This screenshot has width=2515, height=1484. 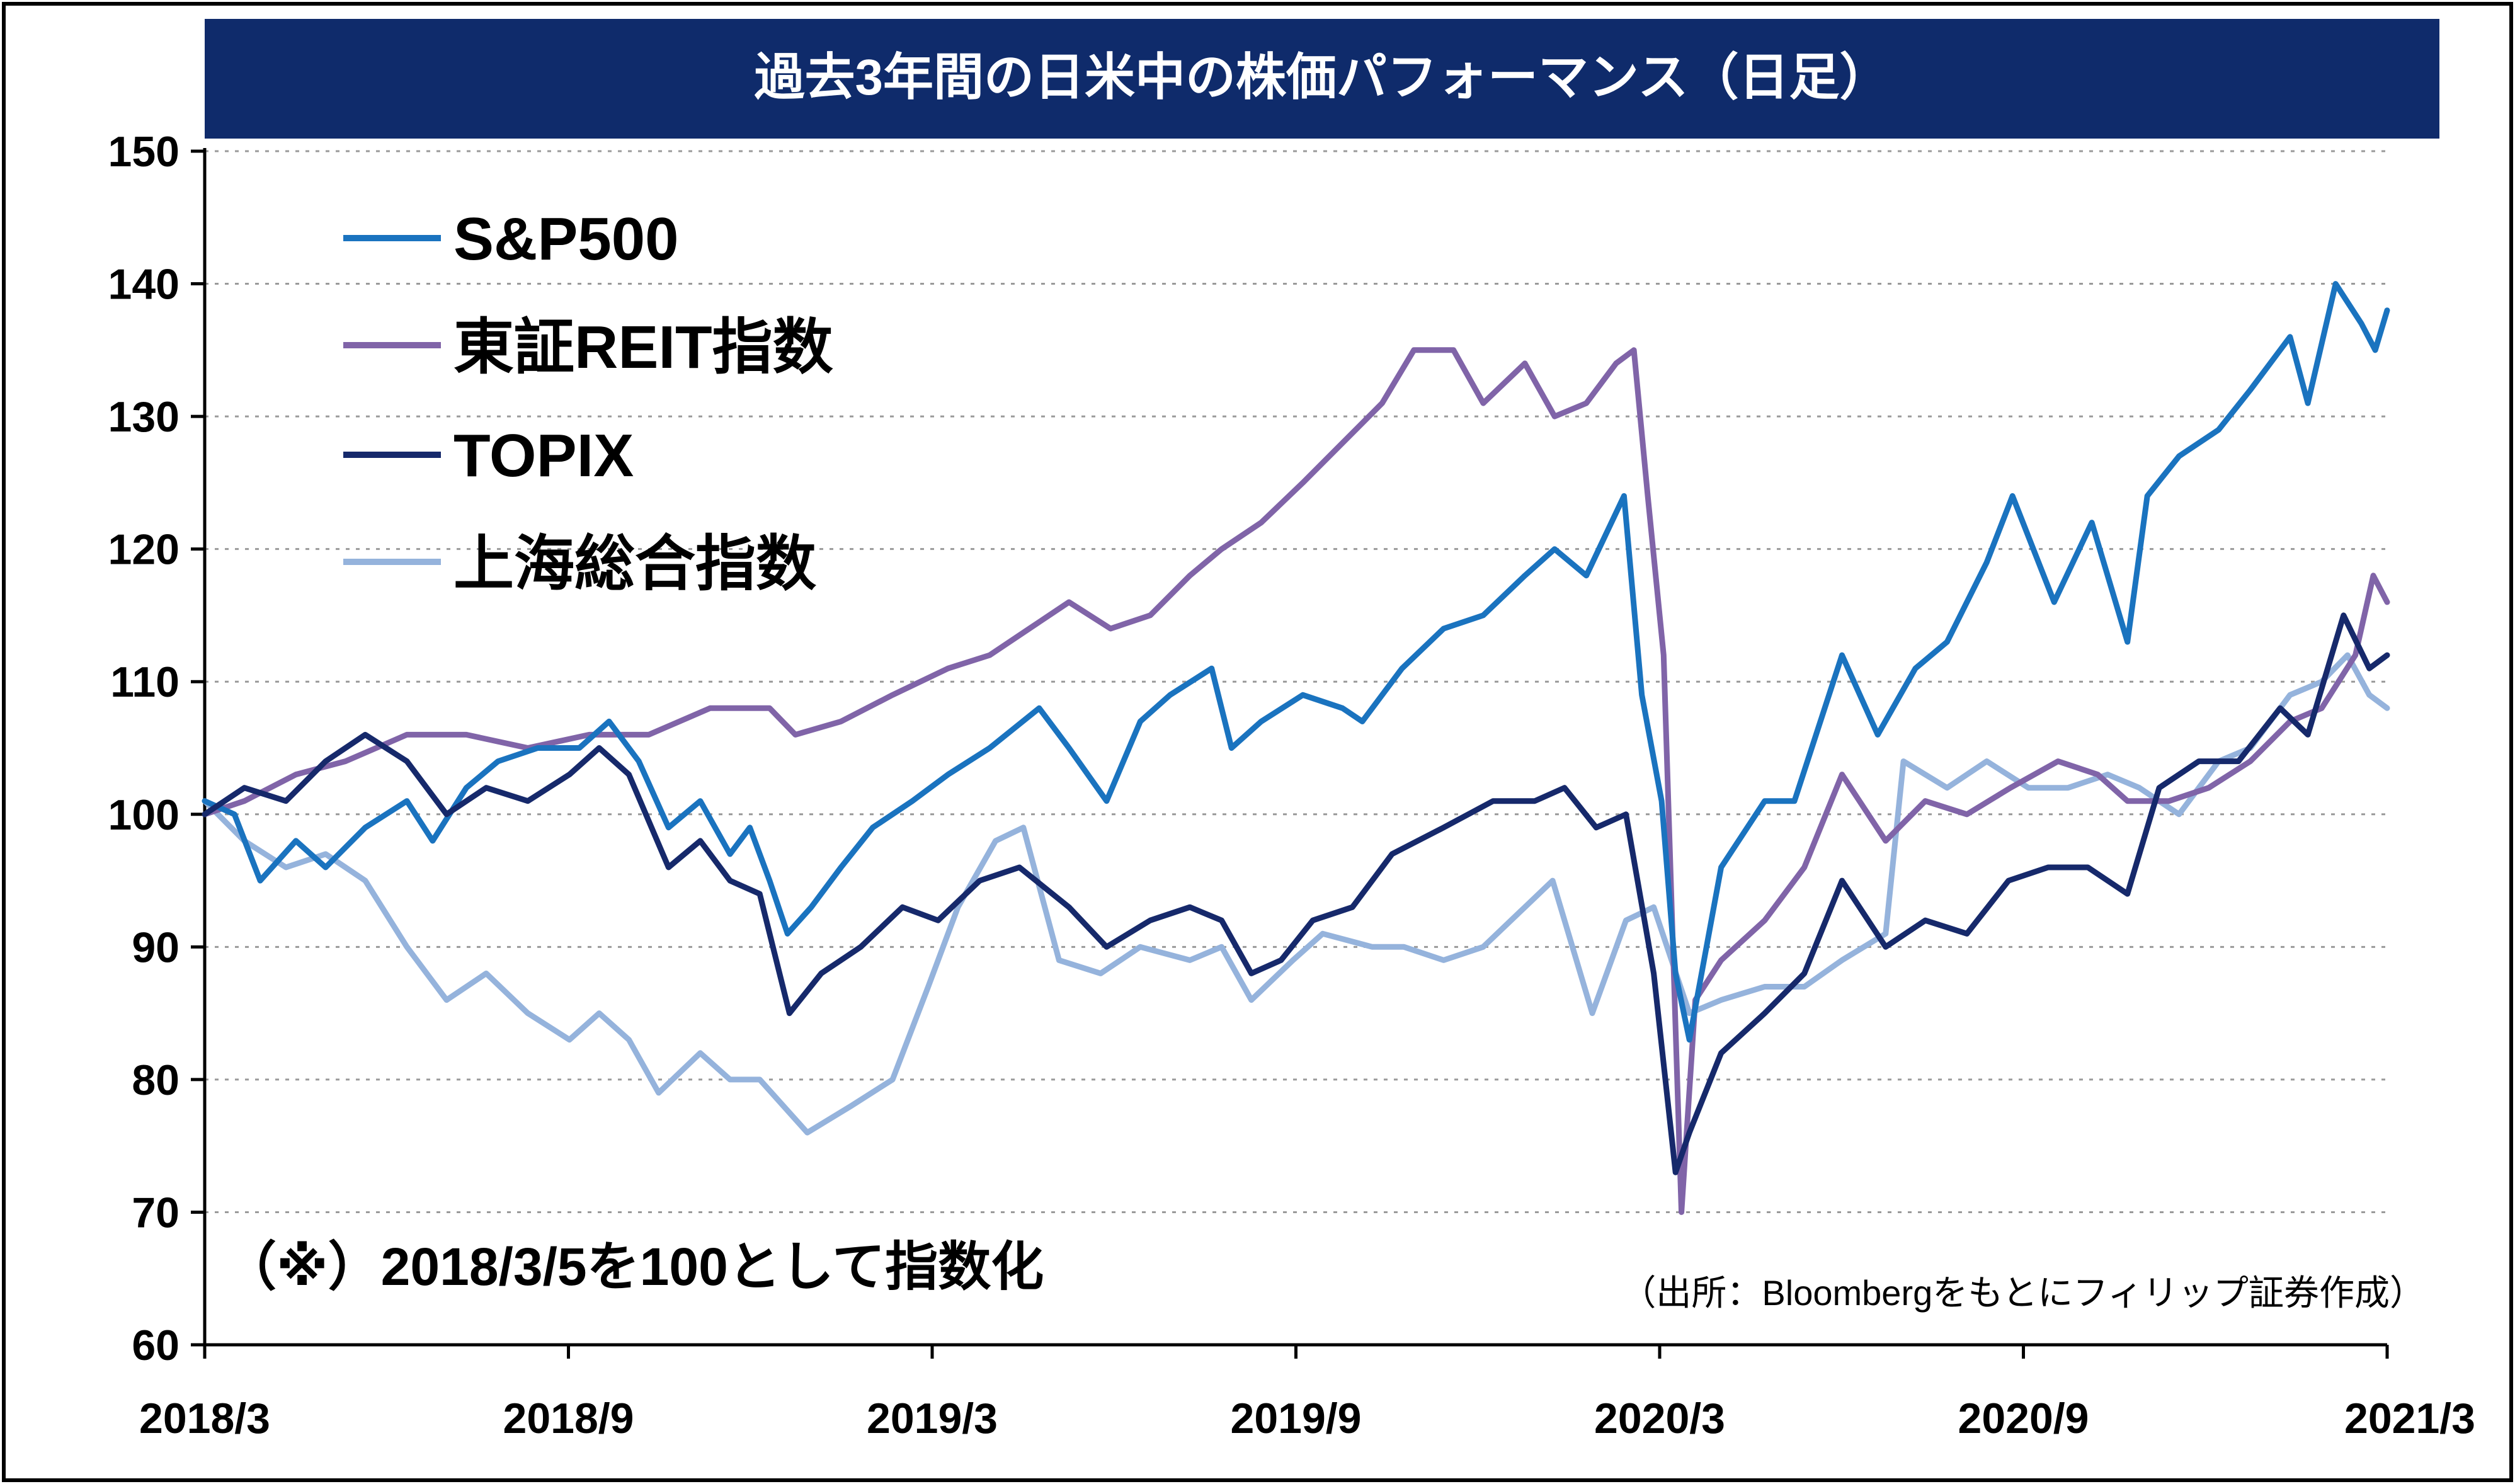 I want to click on y-tick-label-120: 120, so click(x=144, y=550).